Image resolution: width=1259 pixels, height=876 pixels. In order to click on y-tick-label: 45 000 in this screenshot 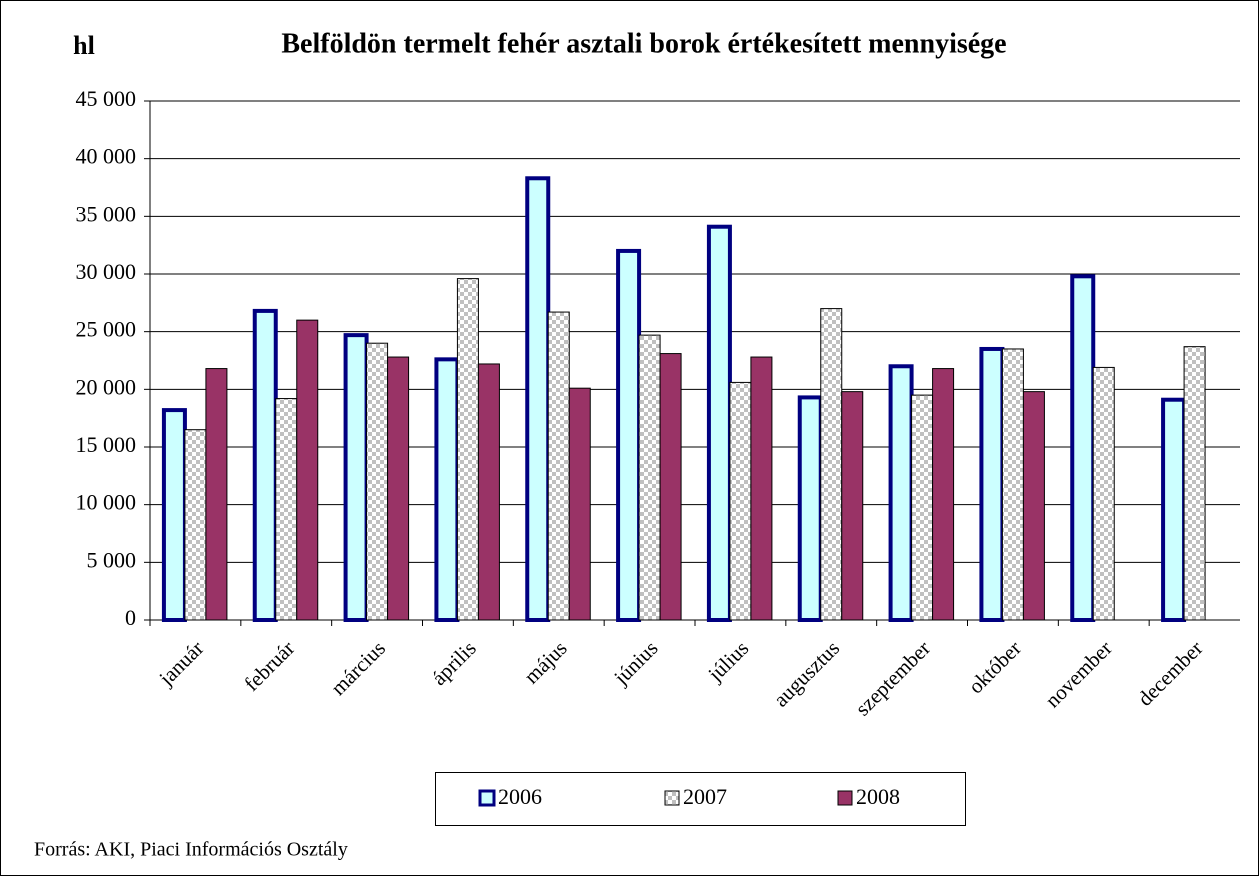, I will do `click(106, 98)`.